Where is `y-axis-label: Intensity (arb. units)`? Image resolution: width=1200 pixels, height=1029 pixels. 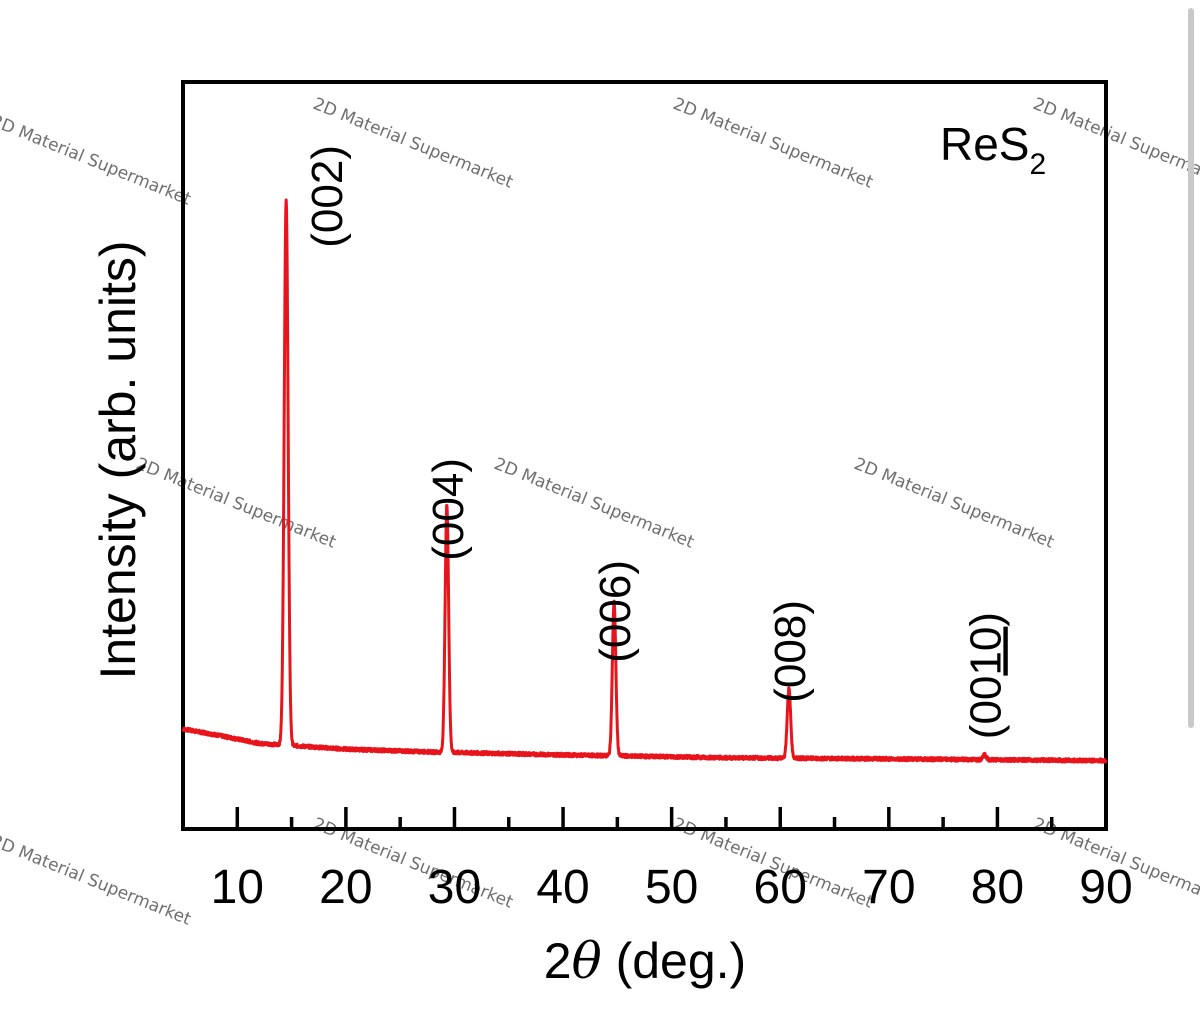 y-axis-label: Intensity (arb. units) is located at coordinates (118, 459).